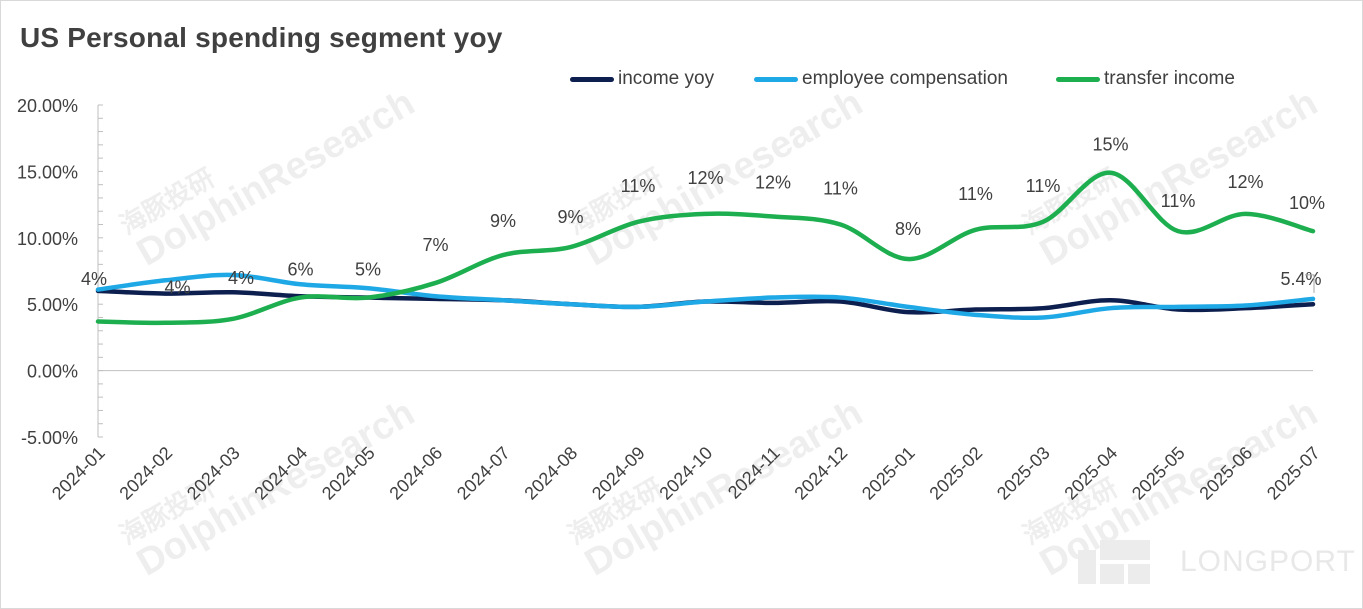 The width and height of the screenshot is (1363, 609). I want to click on data-label: 7%, so click(435, 245).